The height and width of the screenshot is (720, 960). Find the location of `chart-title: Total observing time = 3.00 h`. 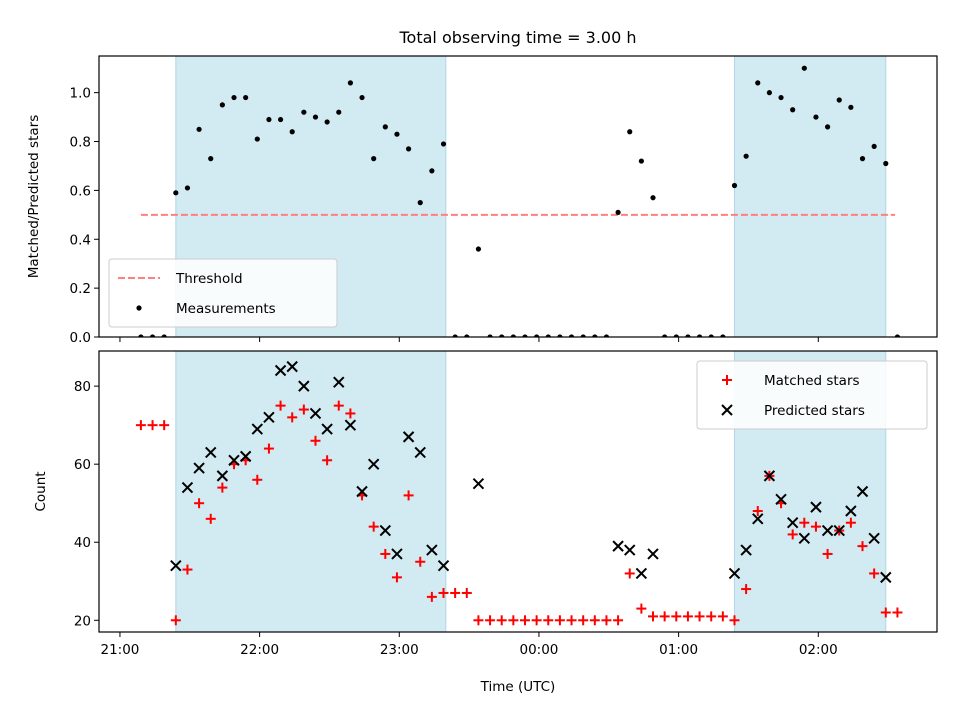

chart-title: Total observing time = 3.00 h is located at coordinates (517, 37).